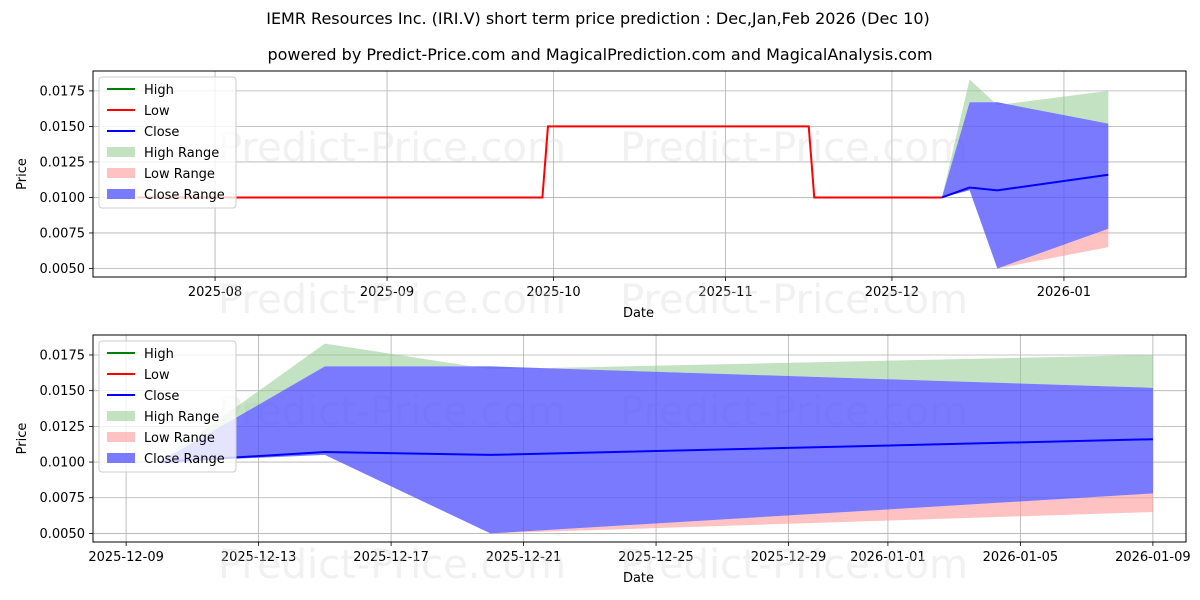 Image resolution: width=1200 pixels, height=600 pixels. I want to click on low-price-line, so click(539, 162).